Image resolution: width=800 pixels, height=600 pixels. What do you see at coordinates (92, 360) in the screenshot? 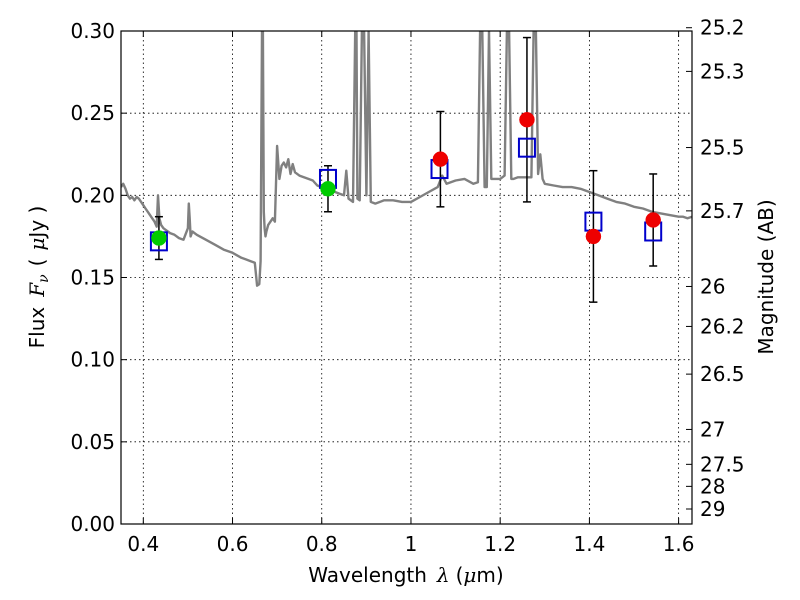
I see `y-tick-label: 0.10` at bounding box center [92, 360].